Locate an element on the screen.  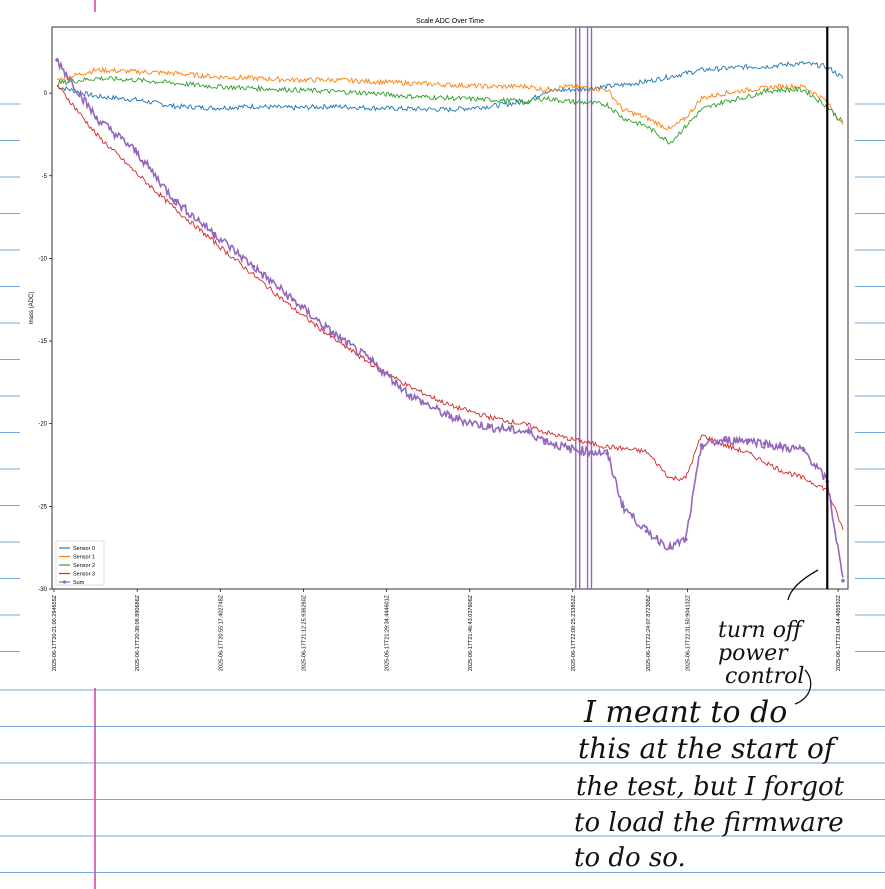
x-tick-label: 2025-06-17T22:08:25.233852Z is located at coordinates (574, 632).